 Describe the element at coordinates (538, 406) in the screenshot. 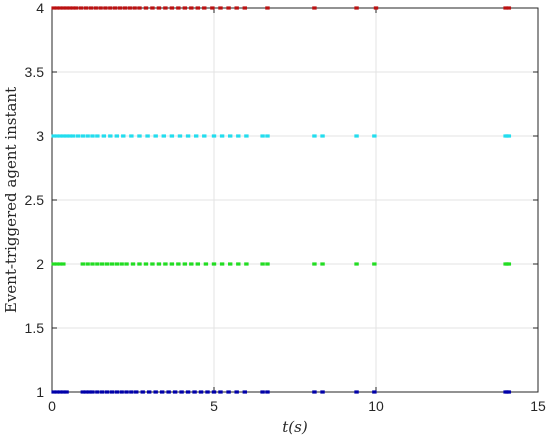

I see `x-tick-label: 15` at that location.